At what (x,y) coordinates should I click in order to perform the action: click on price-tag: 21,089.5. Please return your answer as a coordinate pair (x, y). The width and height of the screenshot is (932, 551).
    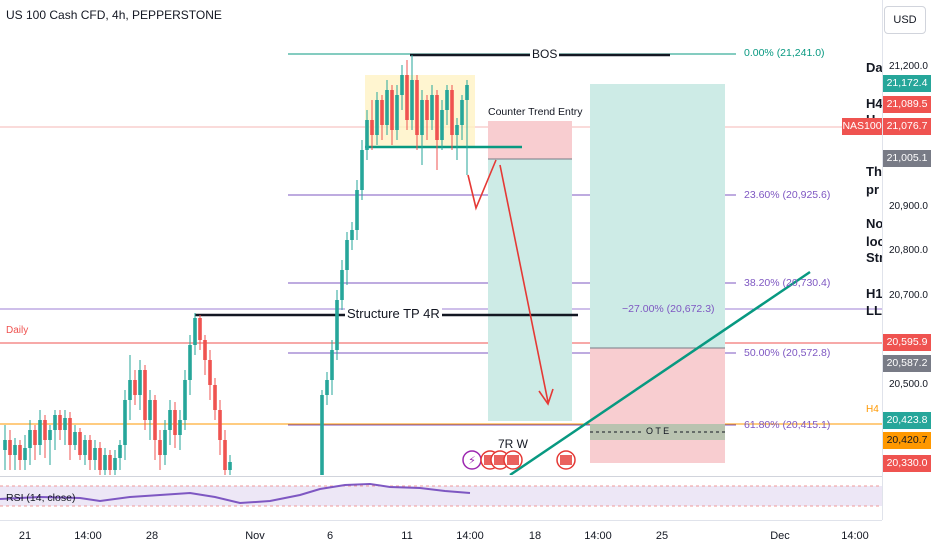
    Looking at the image, I should click on (907, 104).